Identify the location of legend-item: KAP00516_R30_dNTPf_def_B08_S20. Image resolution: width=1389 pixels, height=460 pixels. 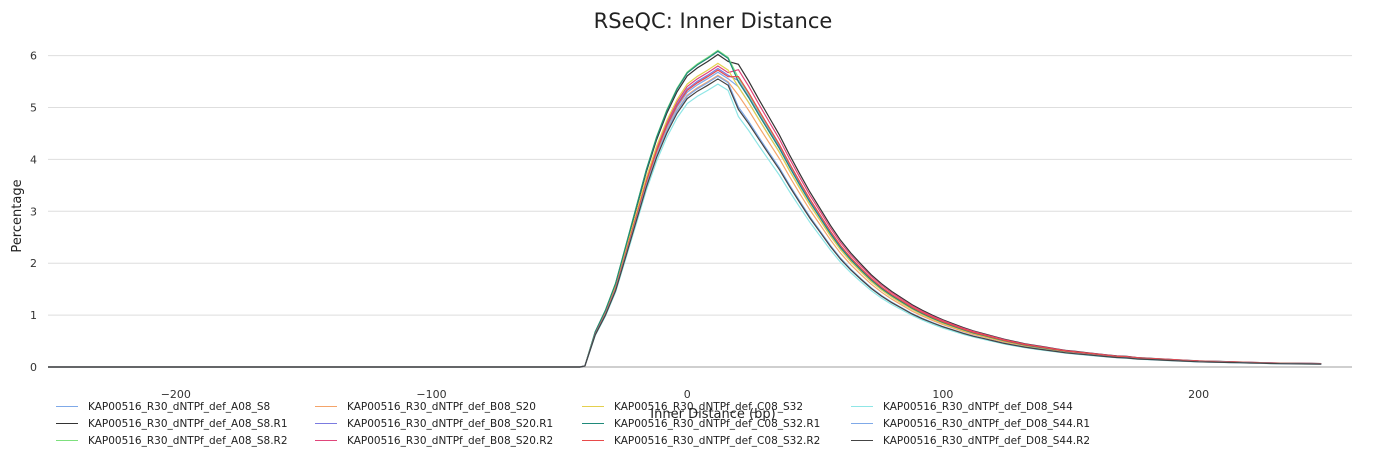
(448, 406).